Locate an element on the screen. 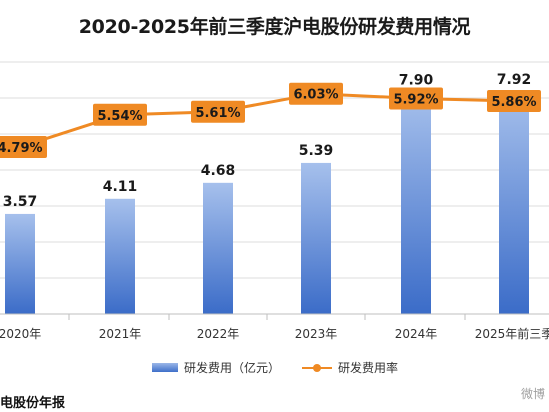 The width and height of the screenshot is (549, 412). rate-label: 5.86% is located at coordinates (514, 101).